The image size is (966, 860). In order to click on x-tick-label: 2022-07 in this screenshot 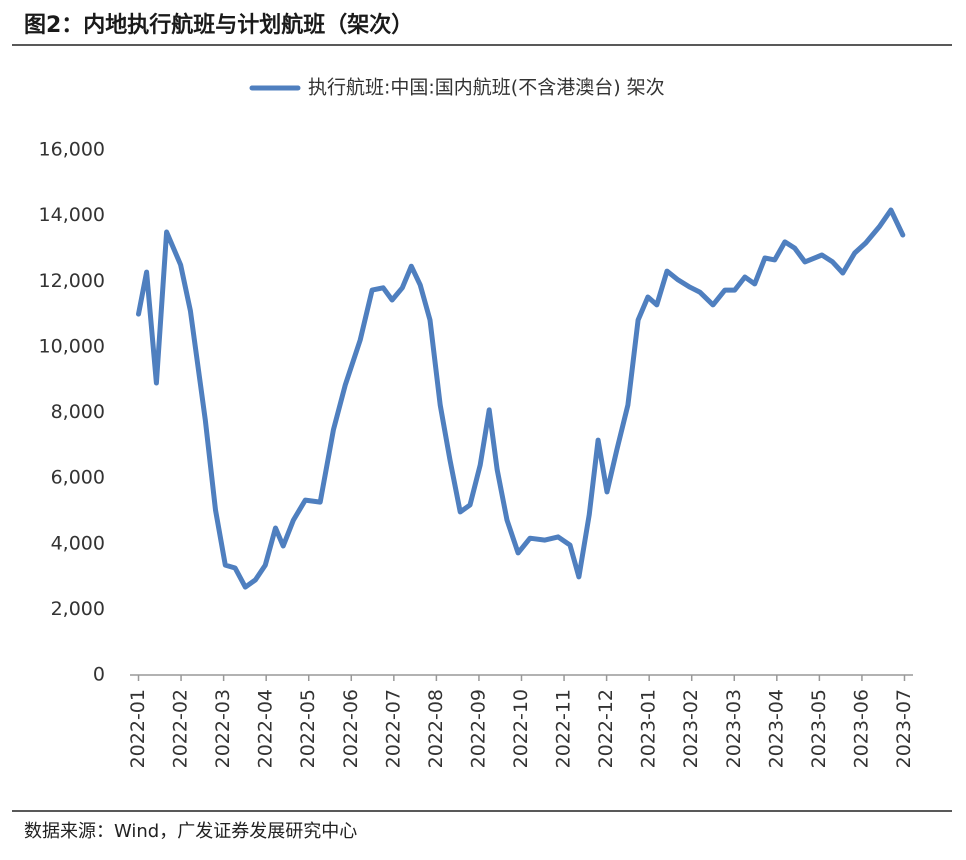, I will do `click(393, 728)`.